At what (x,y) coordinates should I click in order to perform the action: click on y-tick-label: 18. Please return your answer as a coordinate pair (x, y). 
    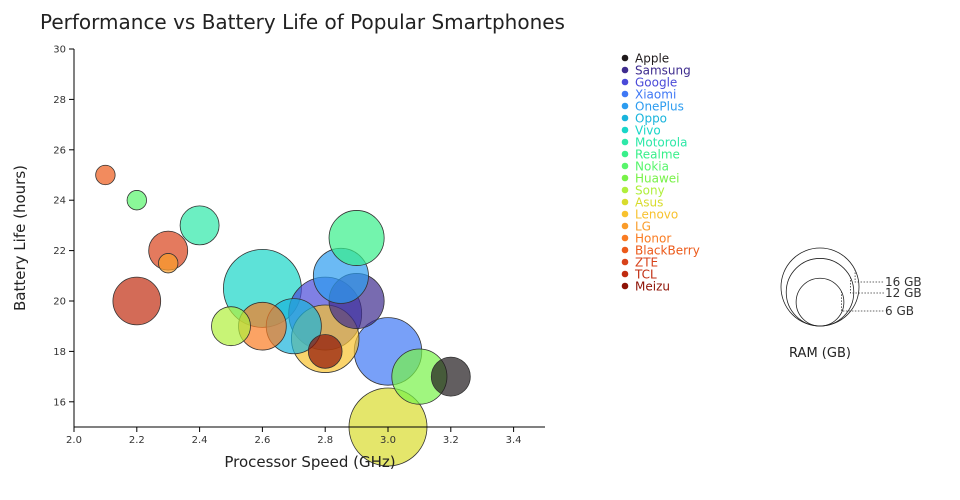
    Looking at the image, I should click on (59, 352).